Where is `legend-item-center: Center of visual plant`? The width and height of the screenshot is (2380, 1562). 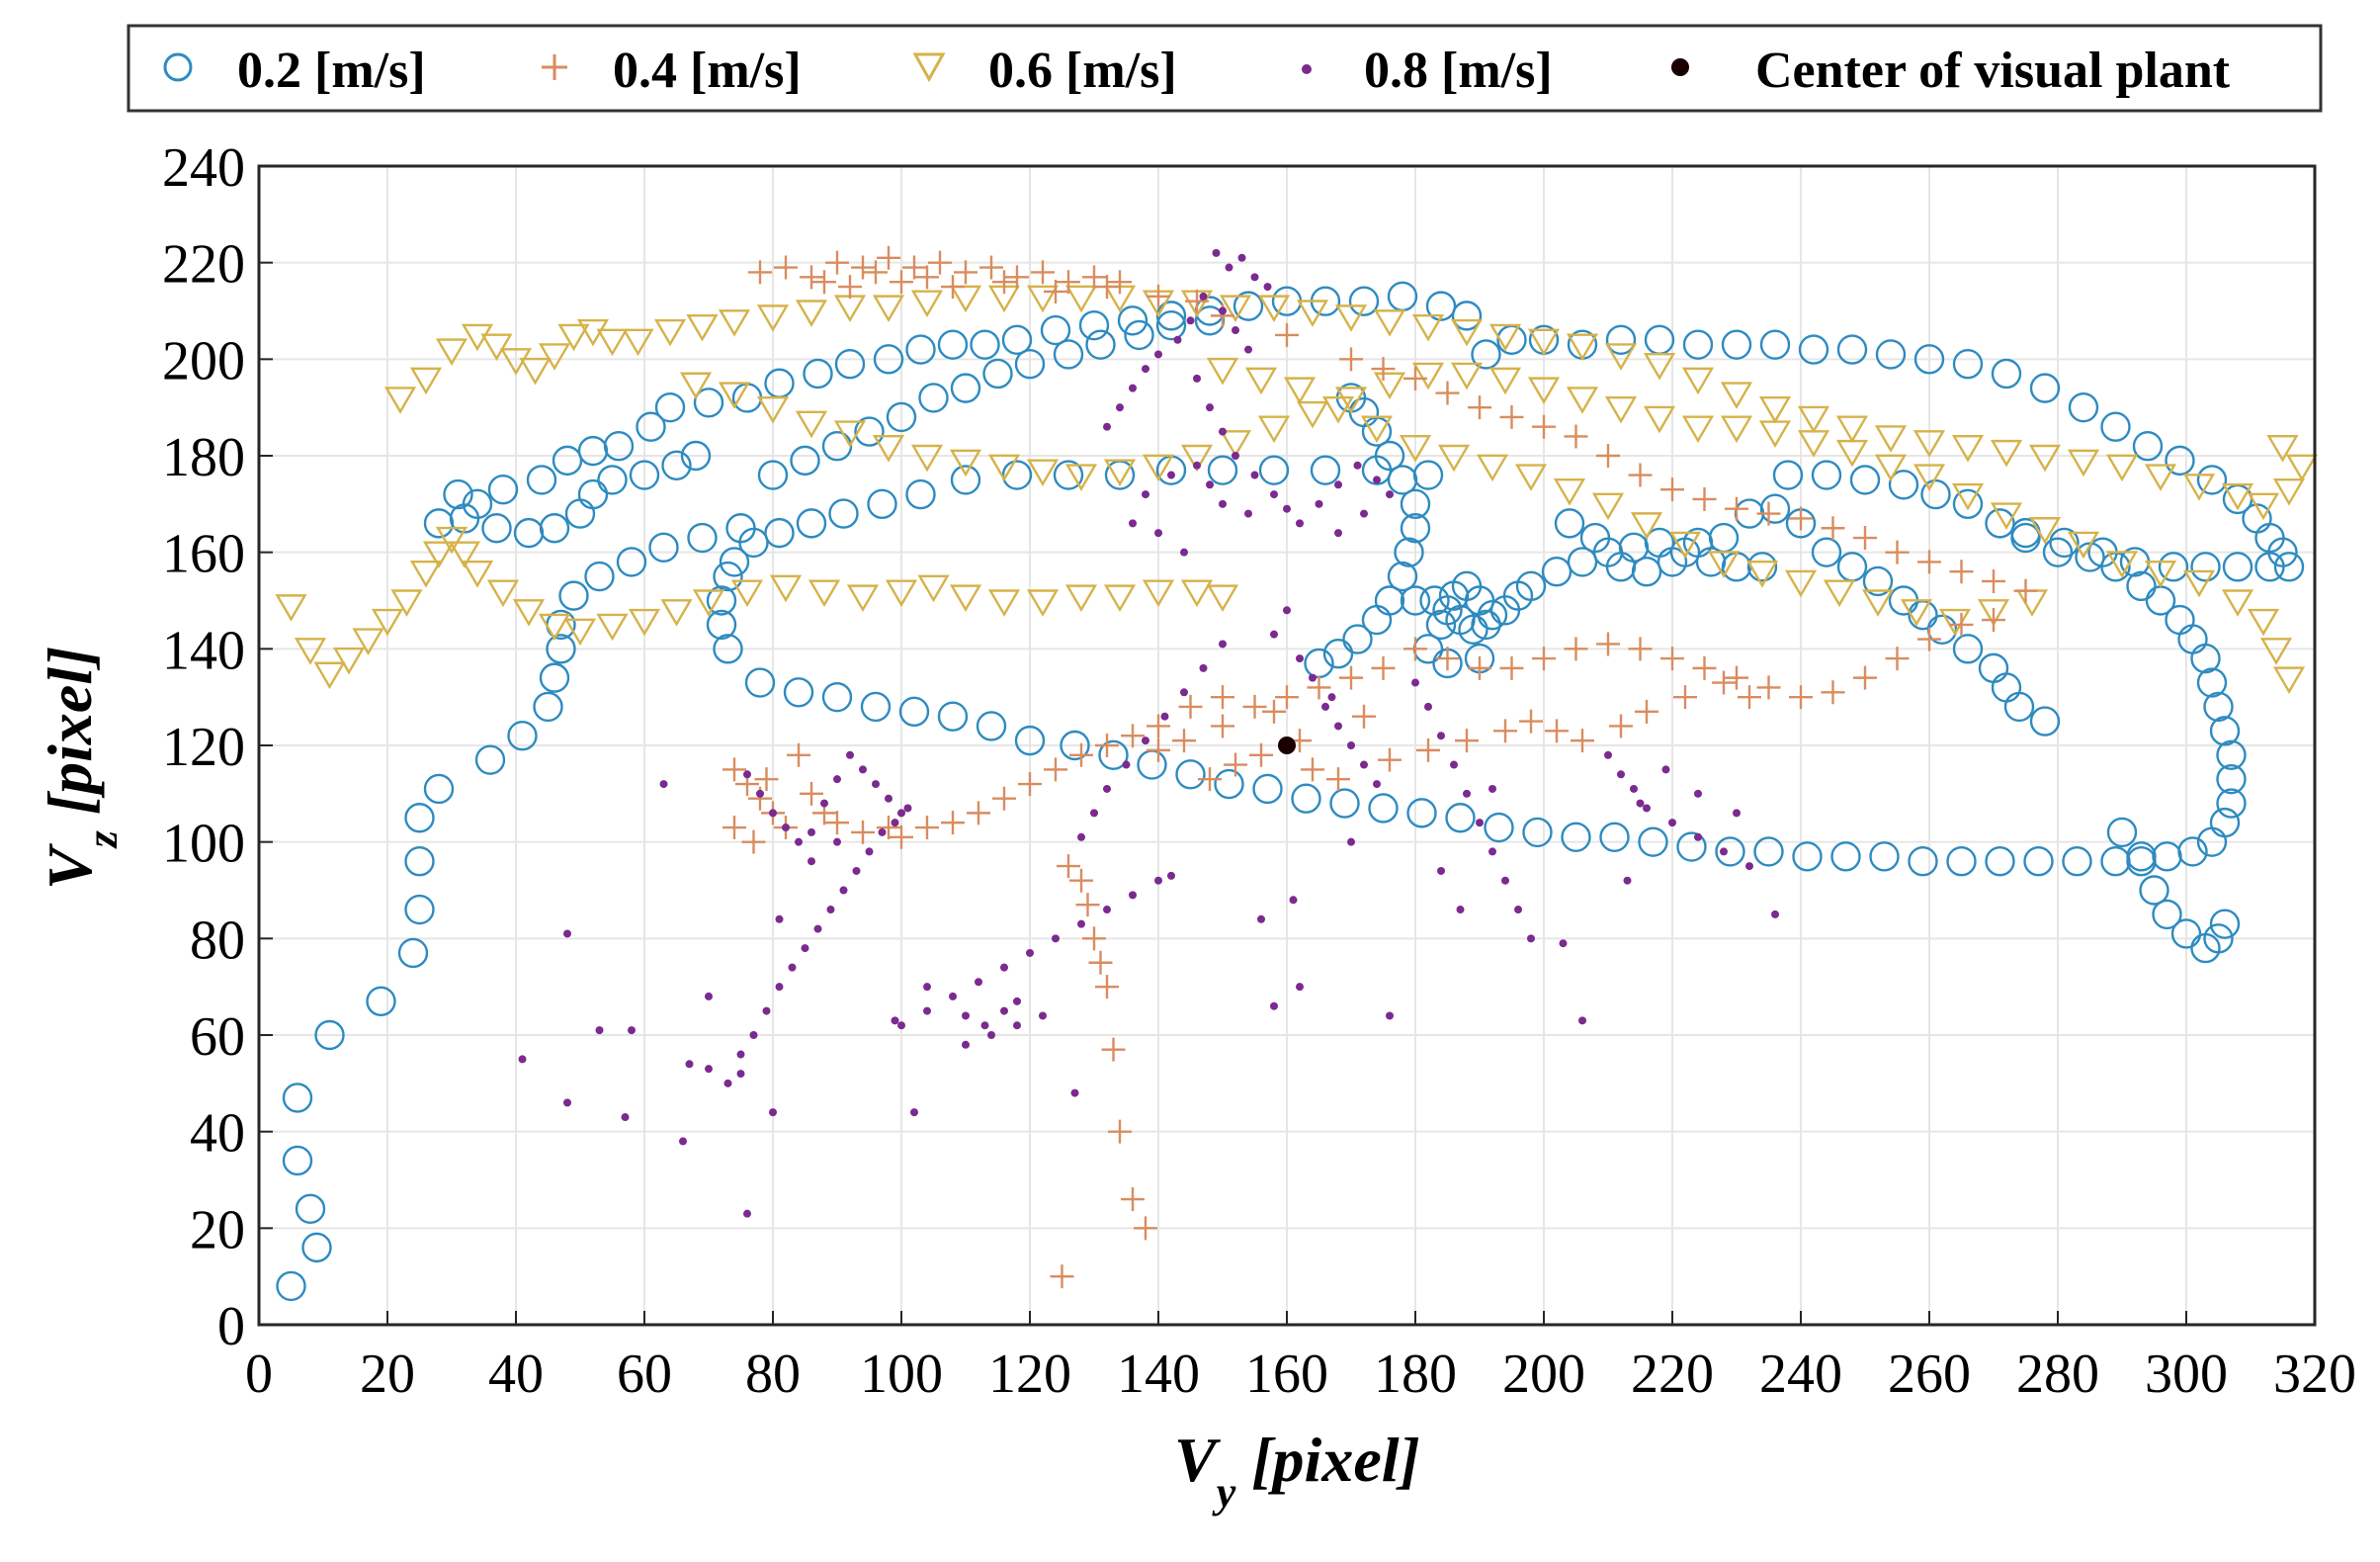 legend-item-center: Center of visual plant is located at coordinates (1951, 71).